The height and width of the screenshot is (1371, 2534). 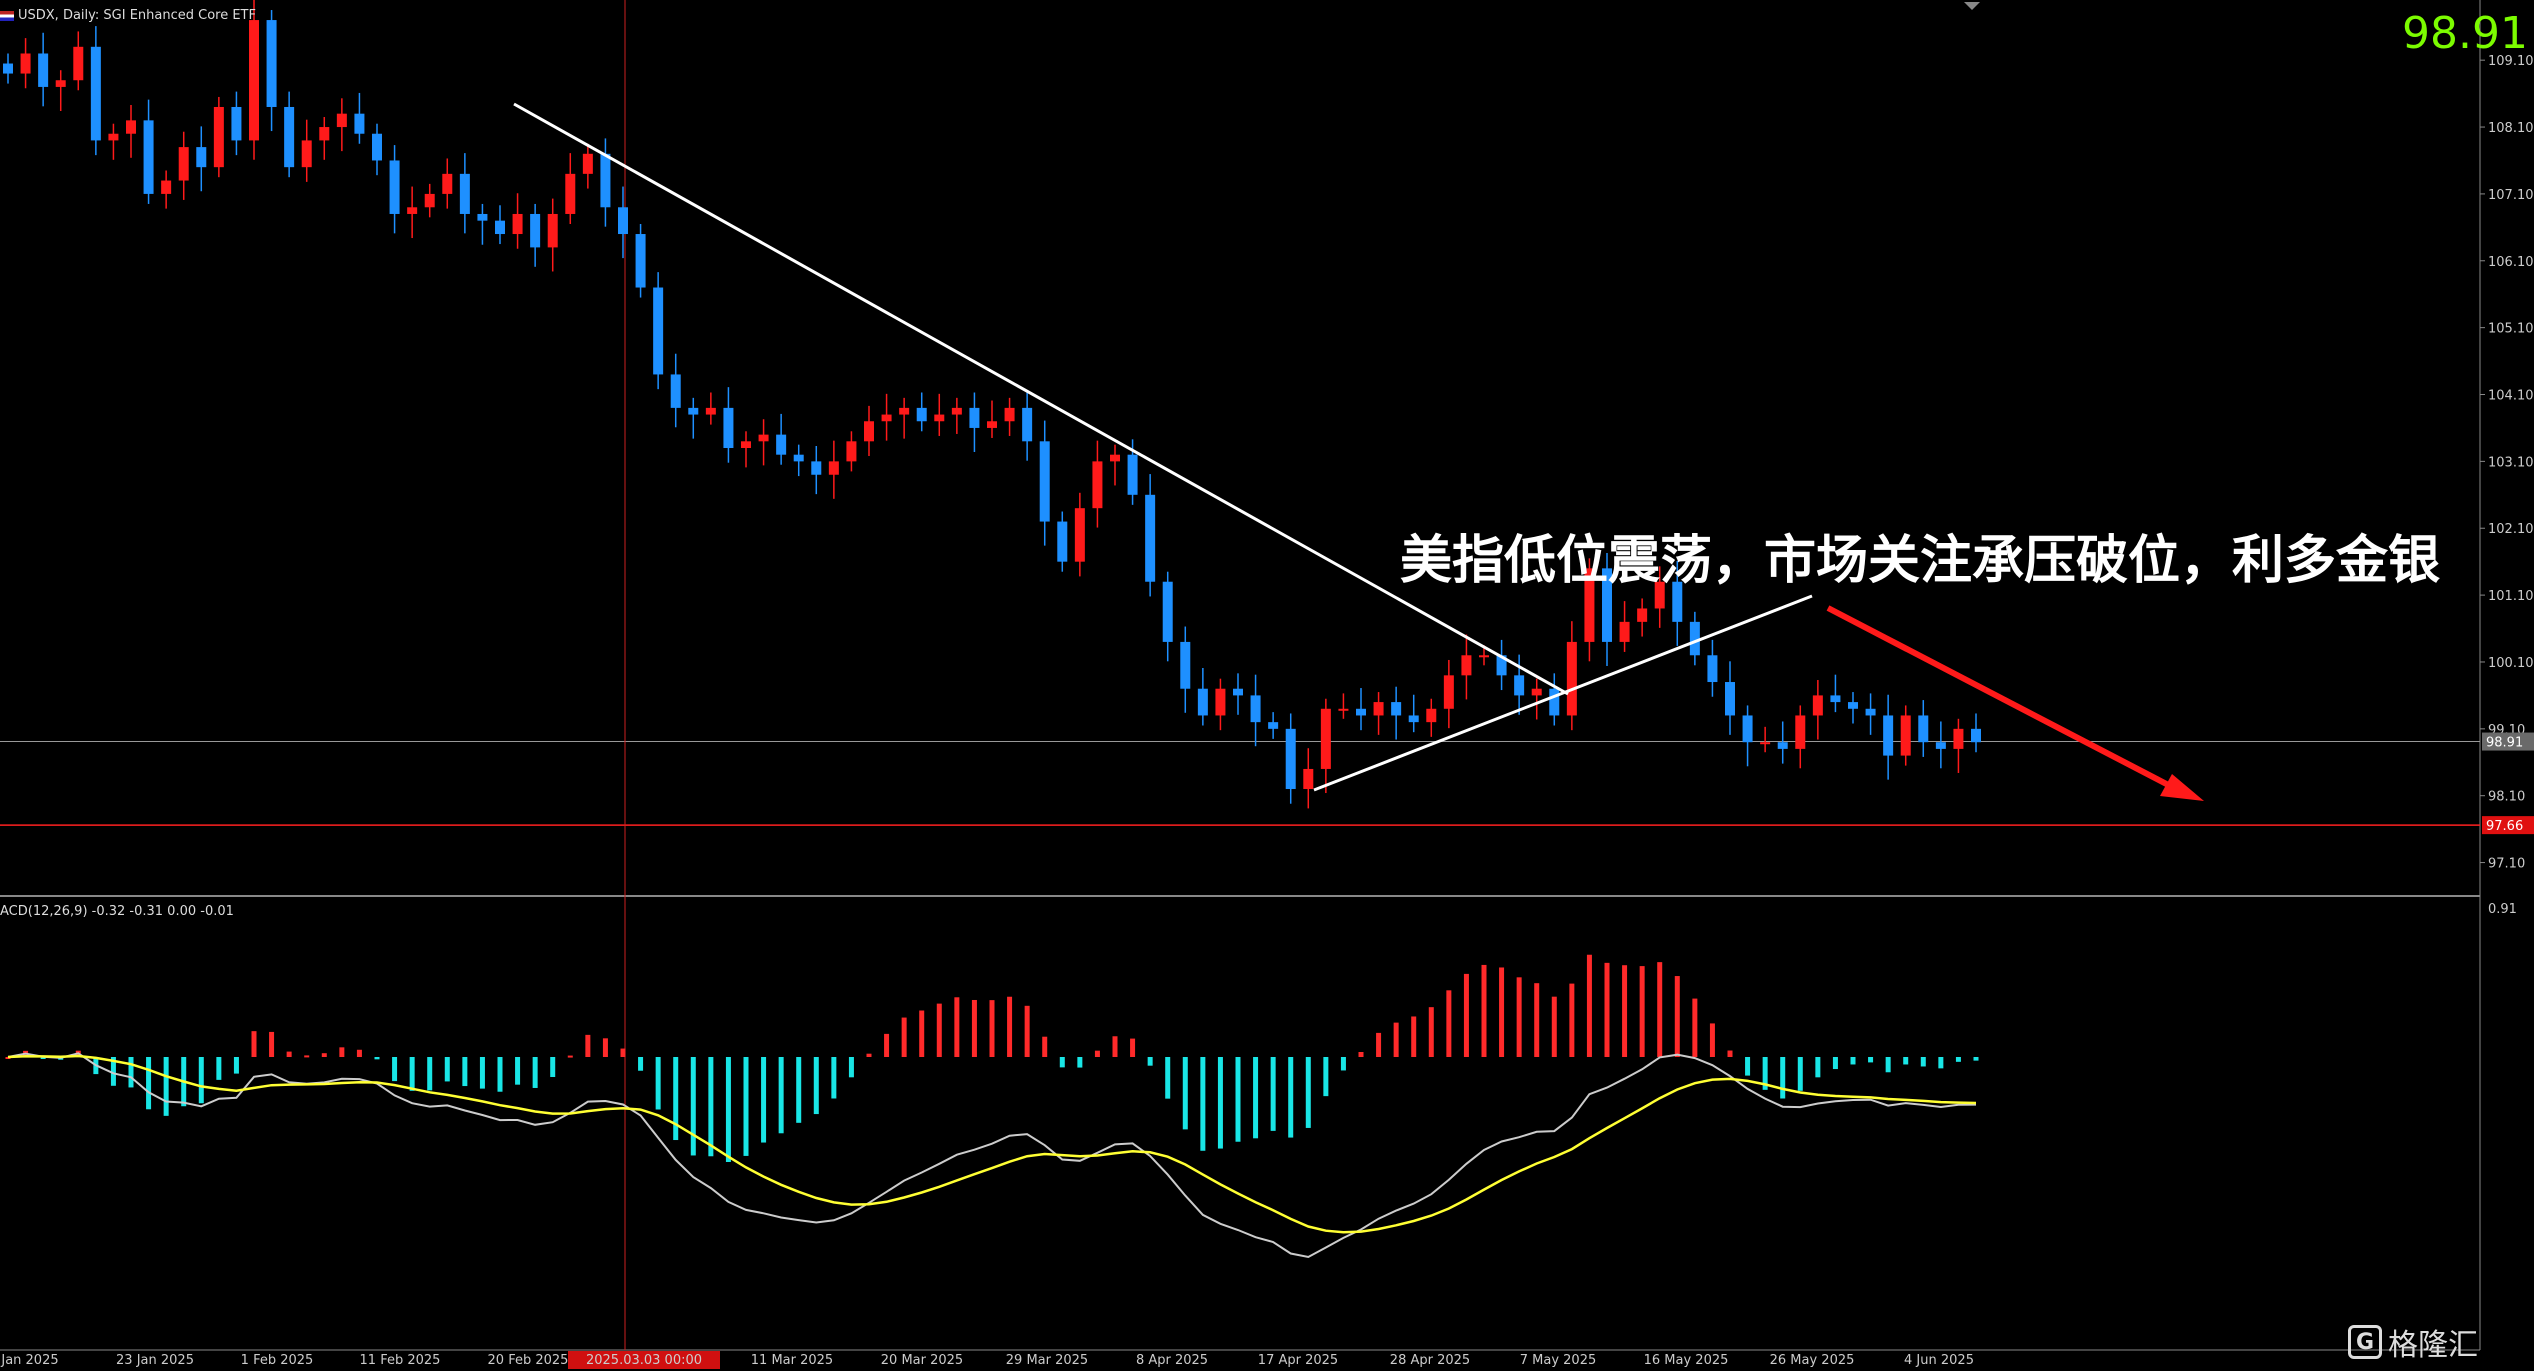 What do you see at coordinates (128, 15) in the screenshot?
I see `chart-header: USDX, Daily: SGI Enhanced Core ETF` at bounding box center [128, 15].